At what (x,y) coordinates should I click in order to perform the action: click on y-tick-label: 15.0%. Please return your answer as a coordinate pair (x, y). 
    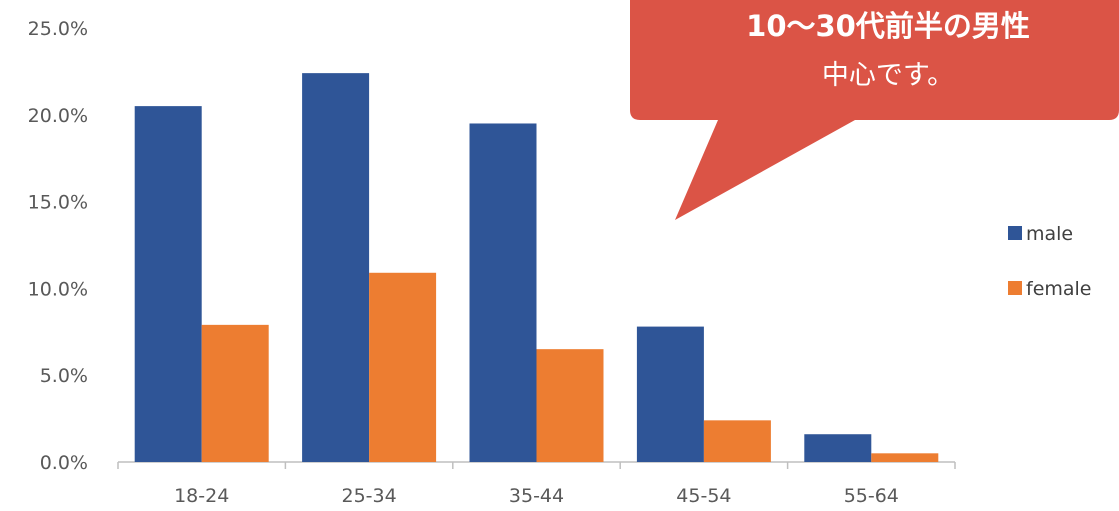
    Looking at the image, I should click on (58, 203).